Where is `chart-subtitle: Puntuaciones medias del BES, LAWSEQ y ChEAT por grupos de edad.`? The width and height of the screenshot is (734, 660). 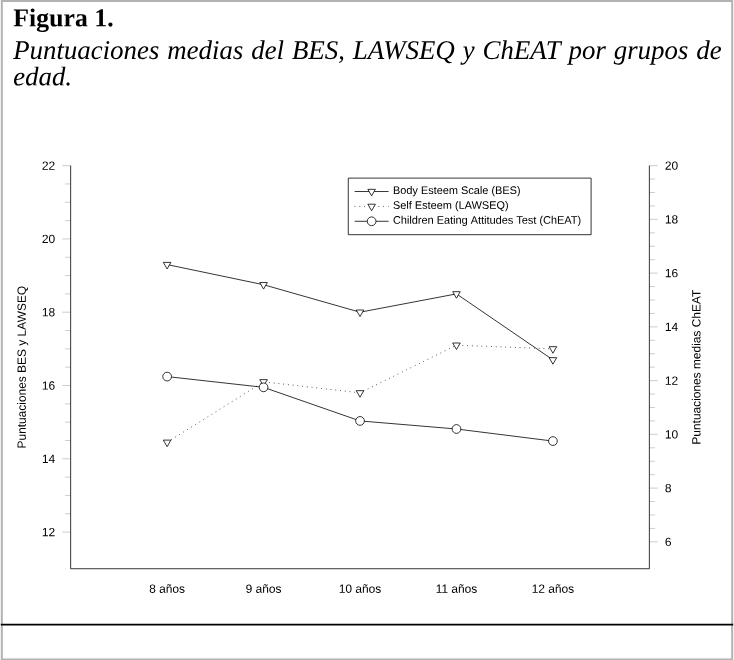
chart-subtitle: Puntuaciones medias del BES, LAWSEQ y ChEAT por grupos de edad. is located at coordinates (367, 63).